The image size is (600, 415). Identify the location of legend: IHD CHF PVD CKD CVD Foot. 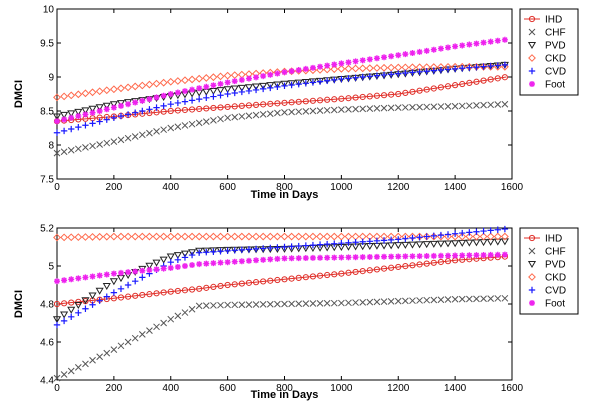
(549, 271).